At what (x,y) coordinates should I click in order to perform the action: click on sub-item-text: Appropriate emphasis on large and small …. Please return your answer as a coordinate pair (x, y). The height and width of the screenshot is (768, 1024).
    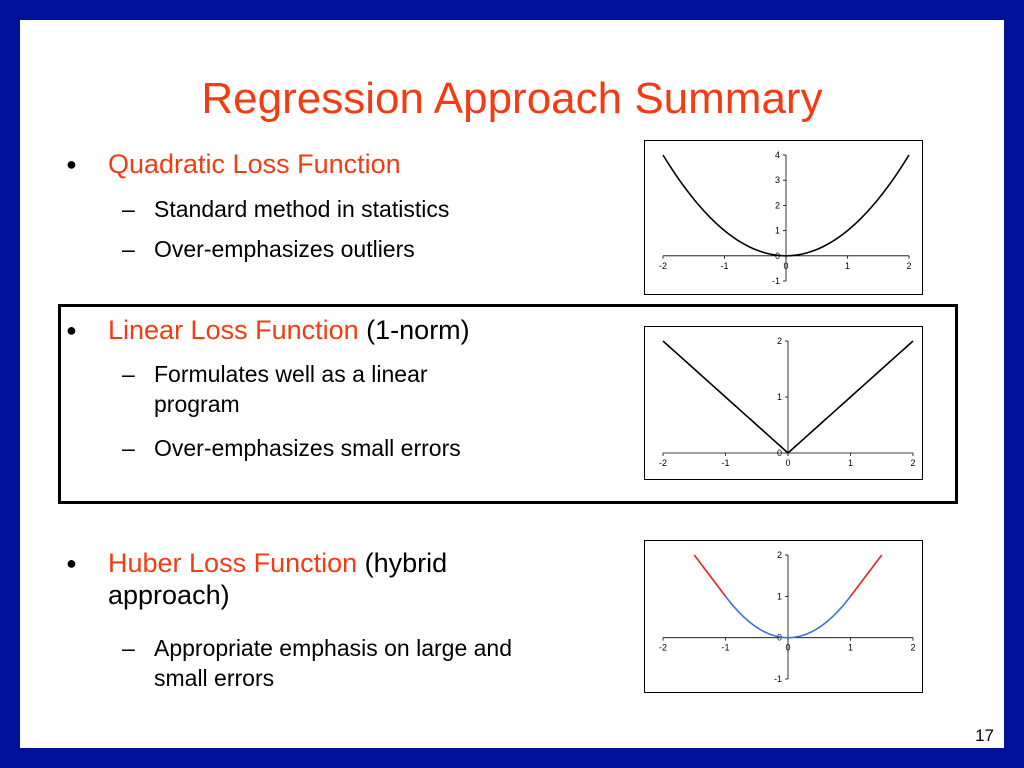
    Looking at the image, I should click on (333, 663).